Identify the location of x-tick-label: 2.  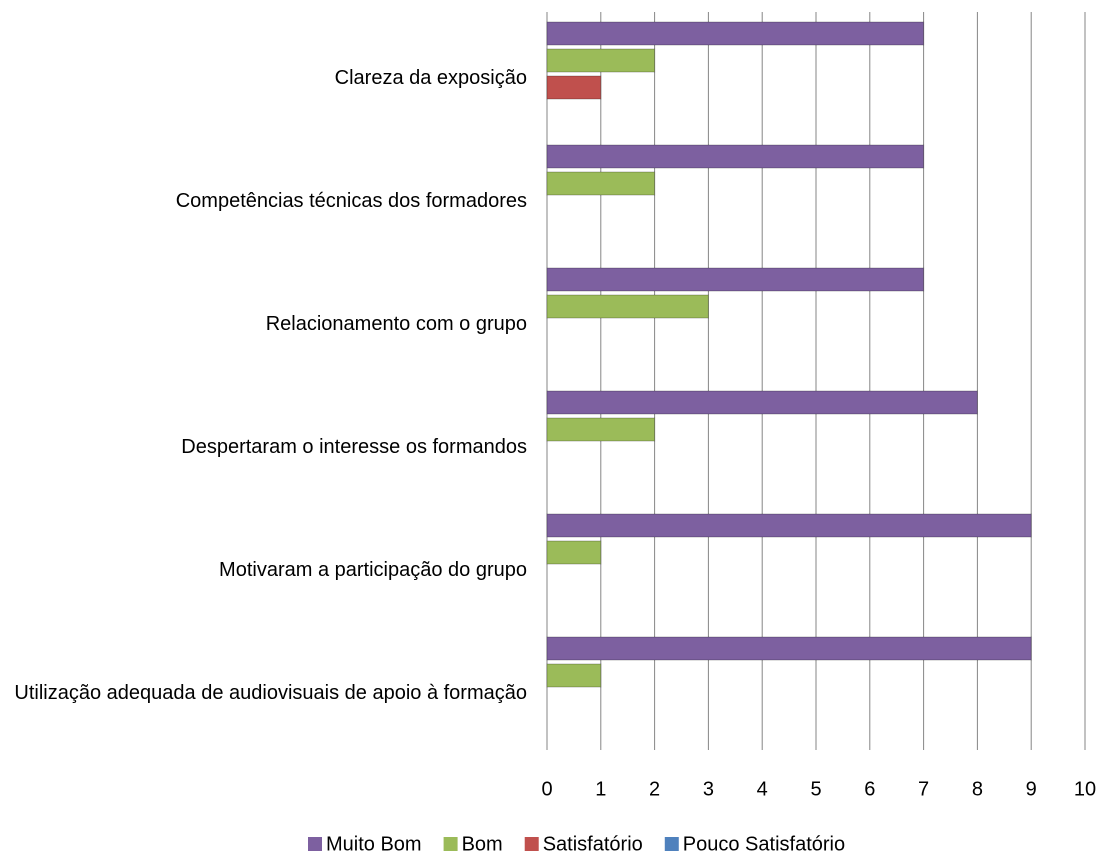
(654, 789).